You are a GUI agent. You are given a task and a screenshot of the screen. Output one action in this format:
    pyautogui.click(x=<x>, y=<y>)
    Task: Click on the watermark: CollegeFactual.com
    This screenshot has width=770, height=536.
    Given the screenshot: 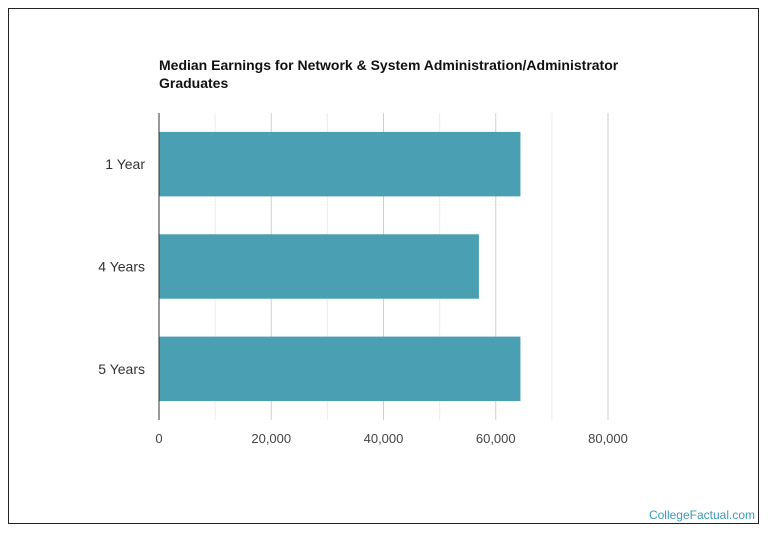 What is the action you would take?
    pyautogui.click(x=701, y=515)
    